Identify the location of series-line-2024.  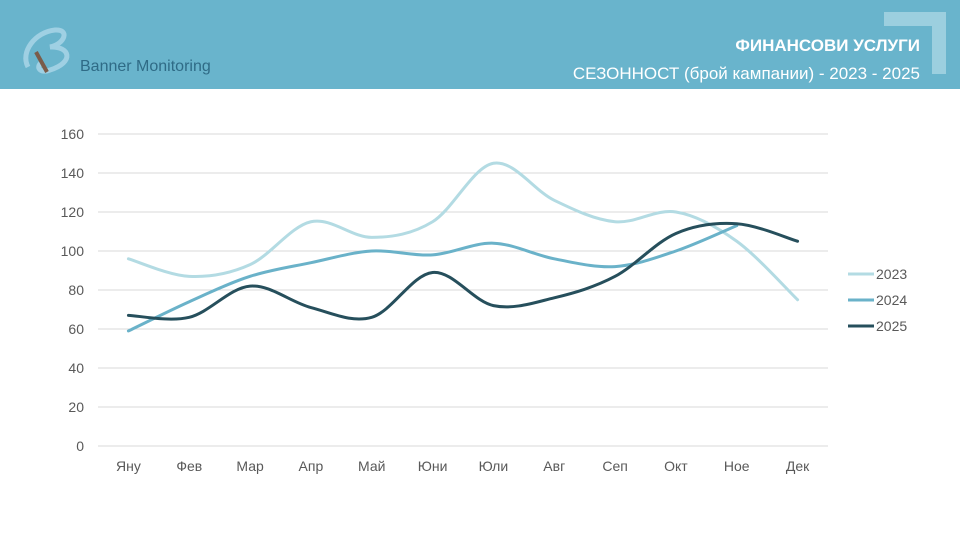
(432, 278).